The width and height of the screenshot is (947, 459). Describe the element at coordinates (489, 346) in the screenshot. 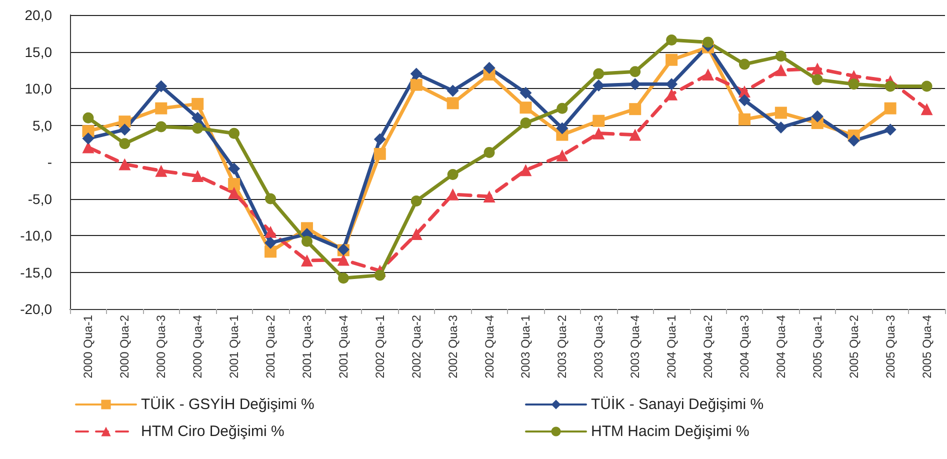

I see `x-tick-label: 2002 Qua-4` at that location.